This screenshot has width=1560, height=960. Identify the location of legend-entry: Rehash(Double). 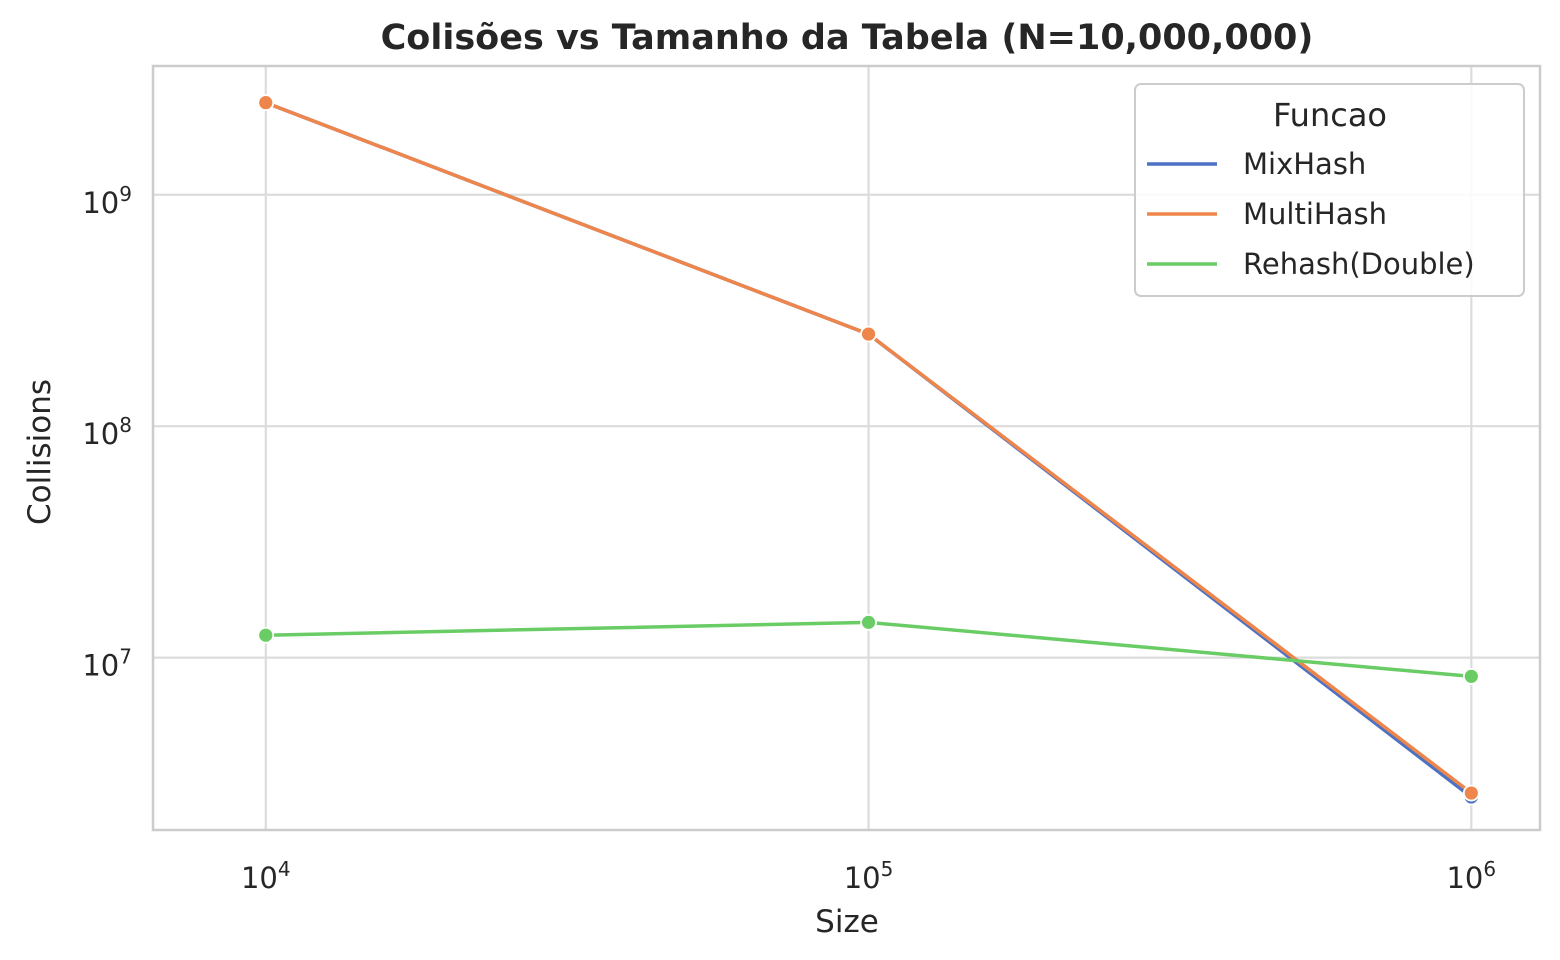
(1311, 264).